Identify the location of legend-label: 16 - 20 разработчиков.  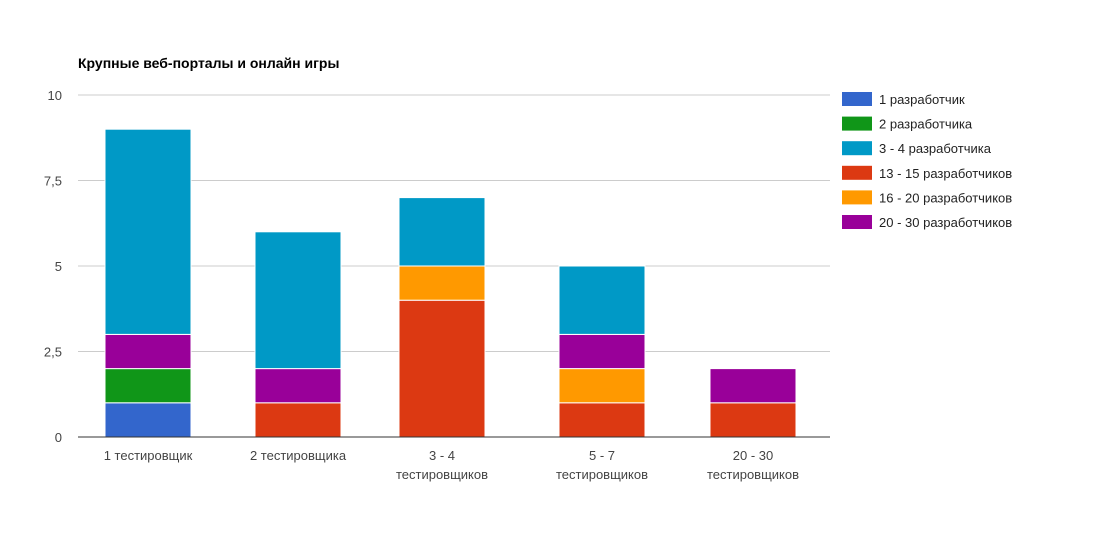
(945, 197).